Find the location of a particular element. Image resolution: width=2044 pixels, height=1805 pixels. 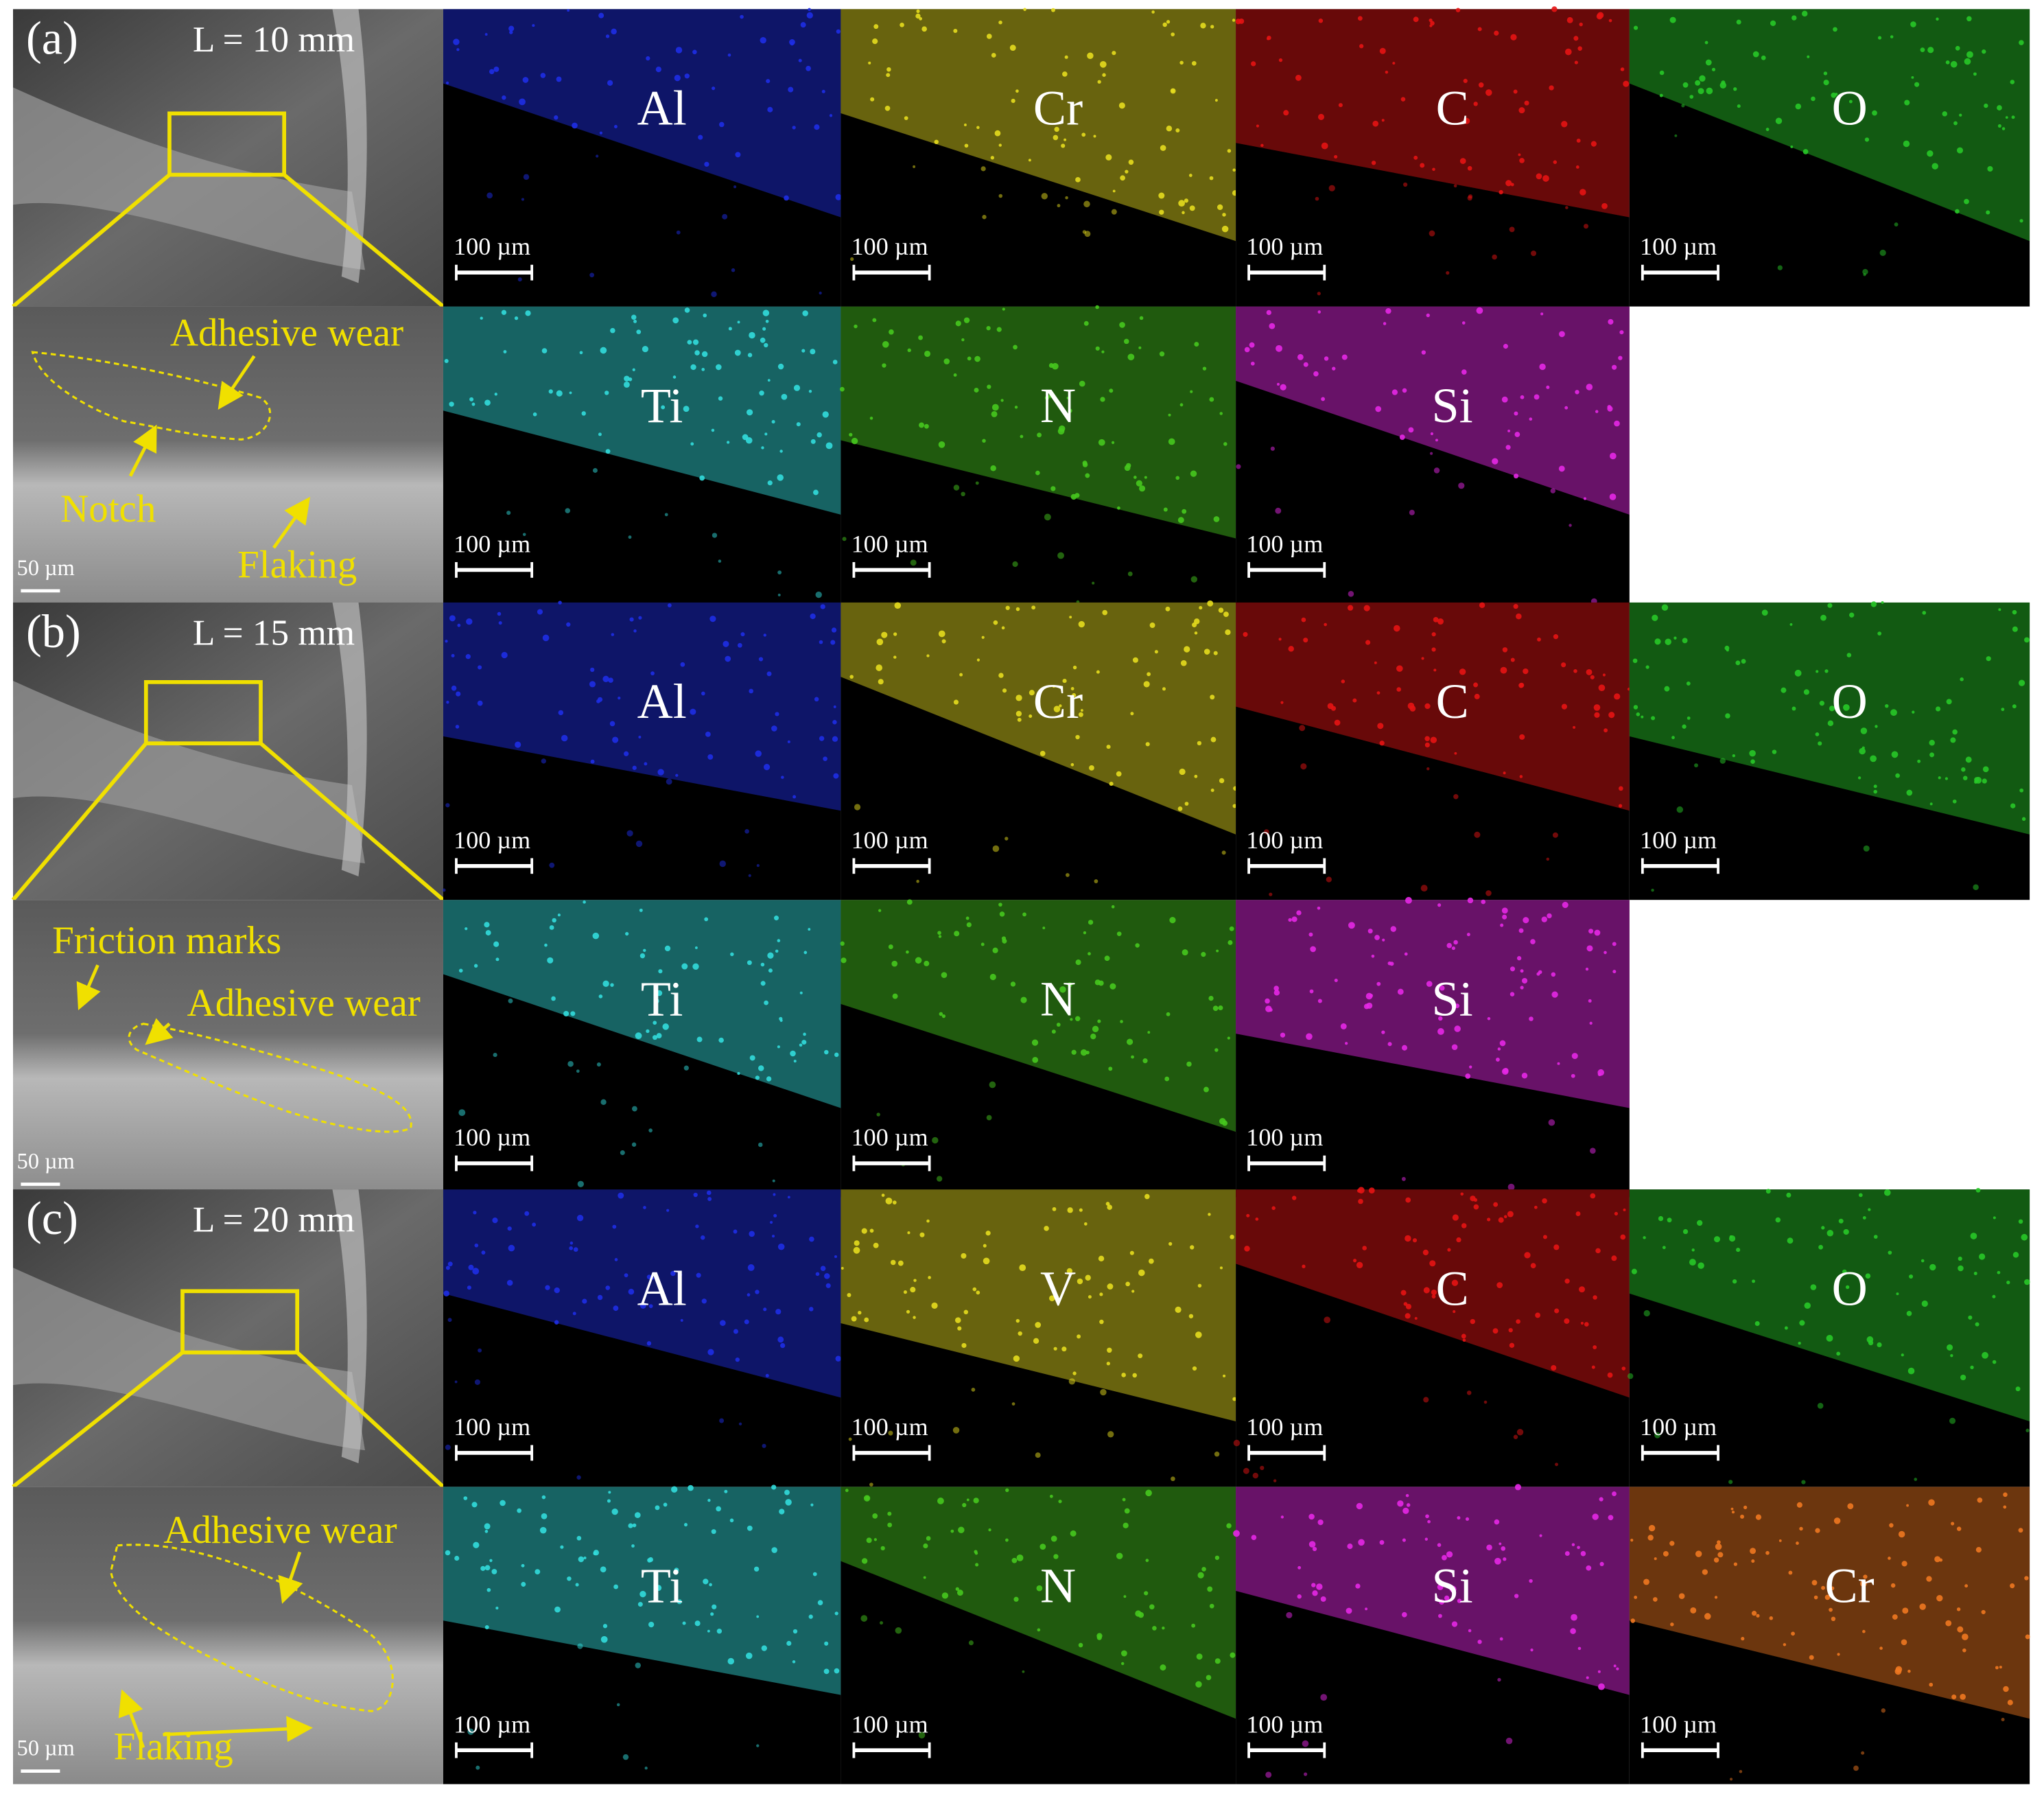

element-label: Al is located at coordinates (662, 109).